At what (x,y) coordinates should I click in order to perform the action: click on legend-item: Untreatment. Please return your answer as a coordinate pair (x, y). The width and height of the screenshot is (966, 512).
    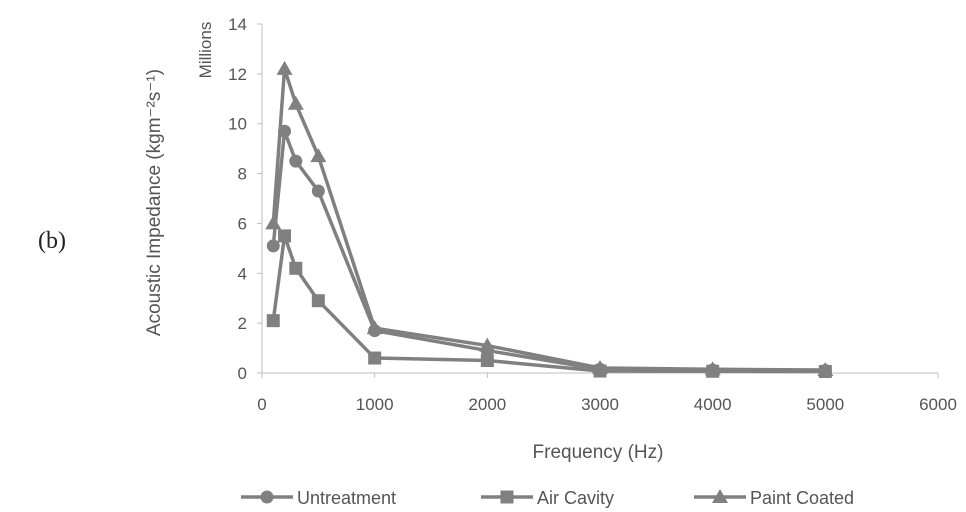
    Looking at the image, I should click on (318, 498).